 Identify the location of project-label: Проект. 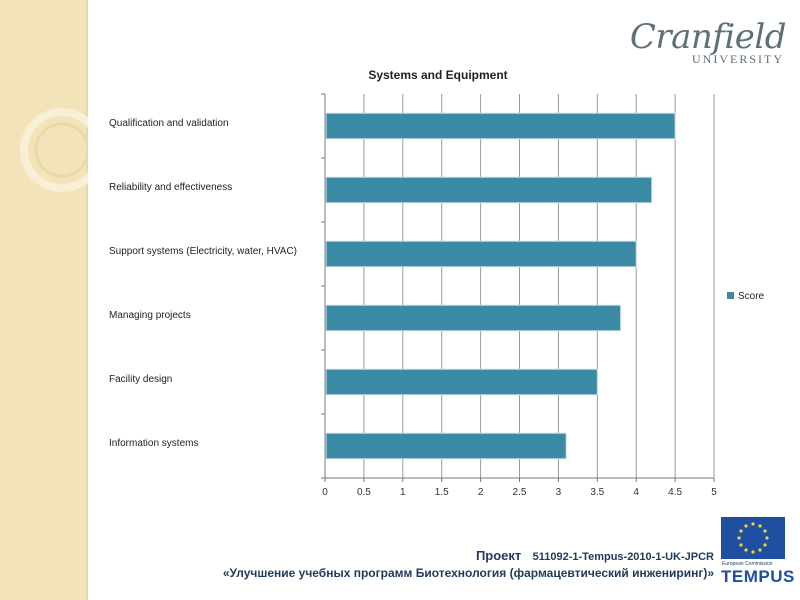
(498, 555).